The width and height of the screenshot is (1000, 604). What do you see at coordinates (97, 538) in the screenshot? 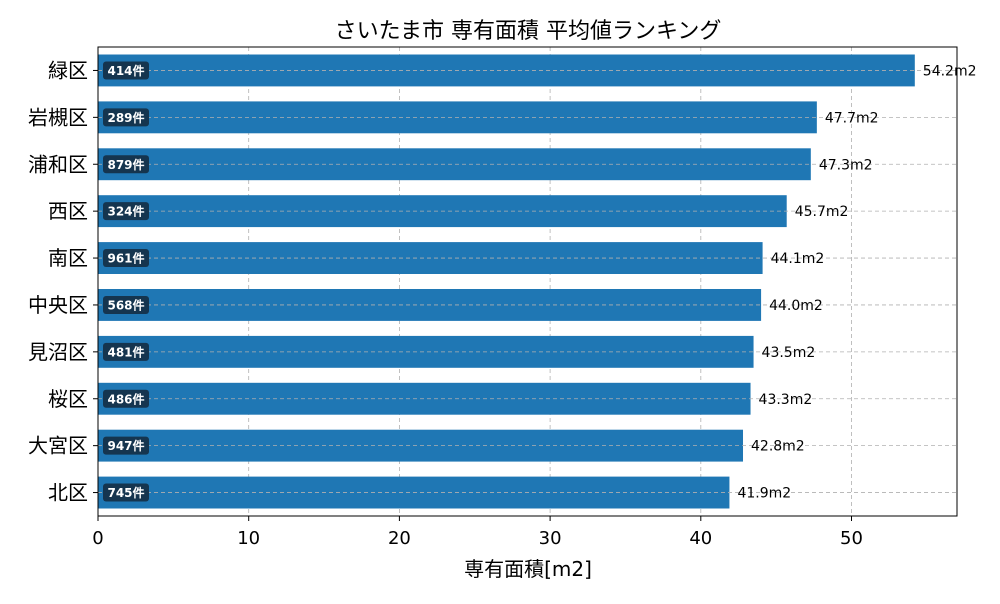
I see `x-tick-label: 0` at bounding box center [97, 538].